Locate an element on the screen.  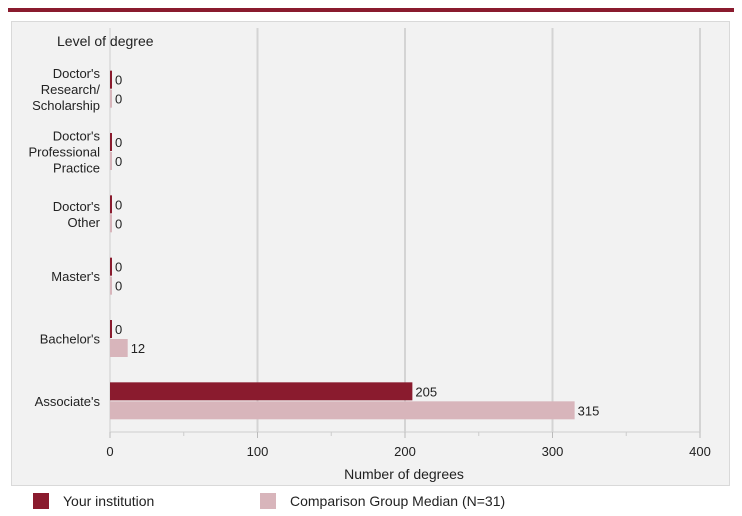
x-tick-label: 100 is located at coordinates (258, 451).